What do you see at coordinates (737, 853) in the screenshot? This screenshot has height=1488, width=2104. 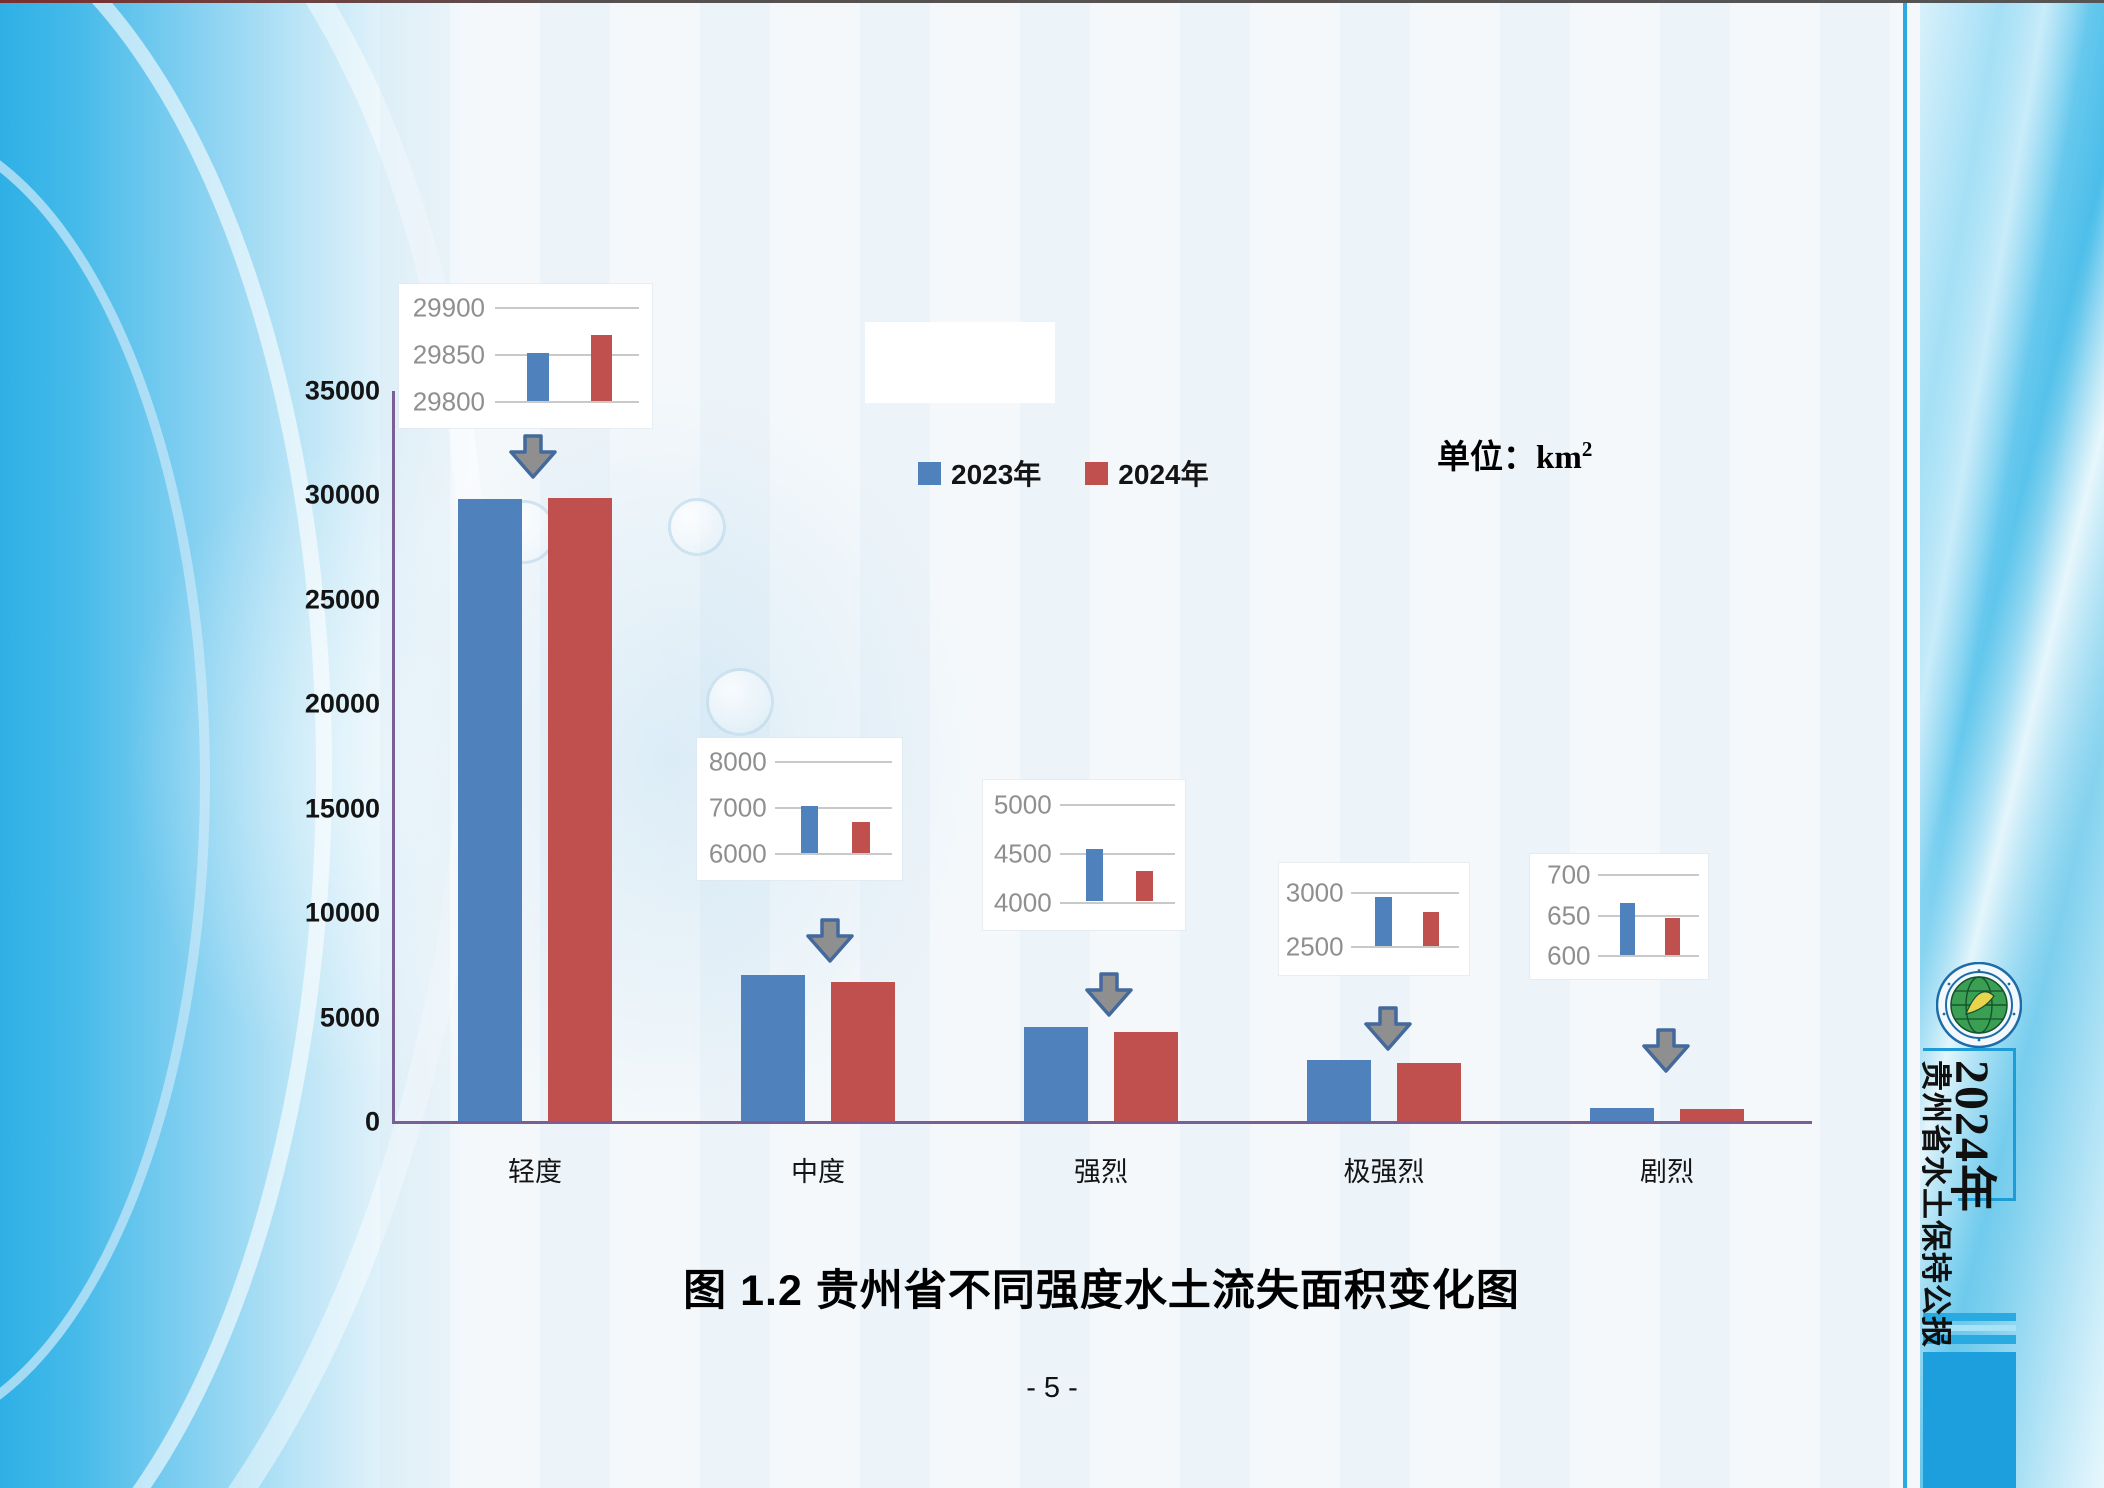 I see `inset-tick-label: 6000` at bounding box center [737, 853].